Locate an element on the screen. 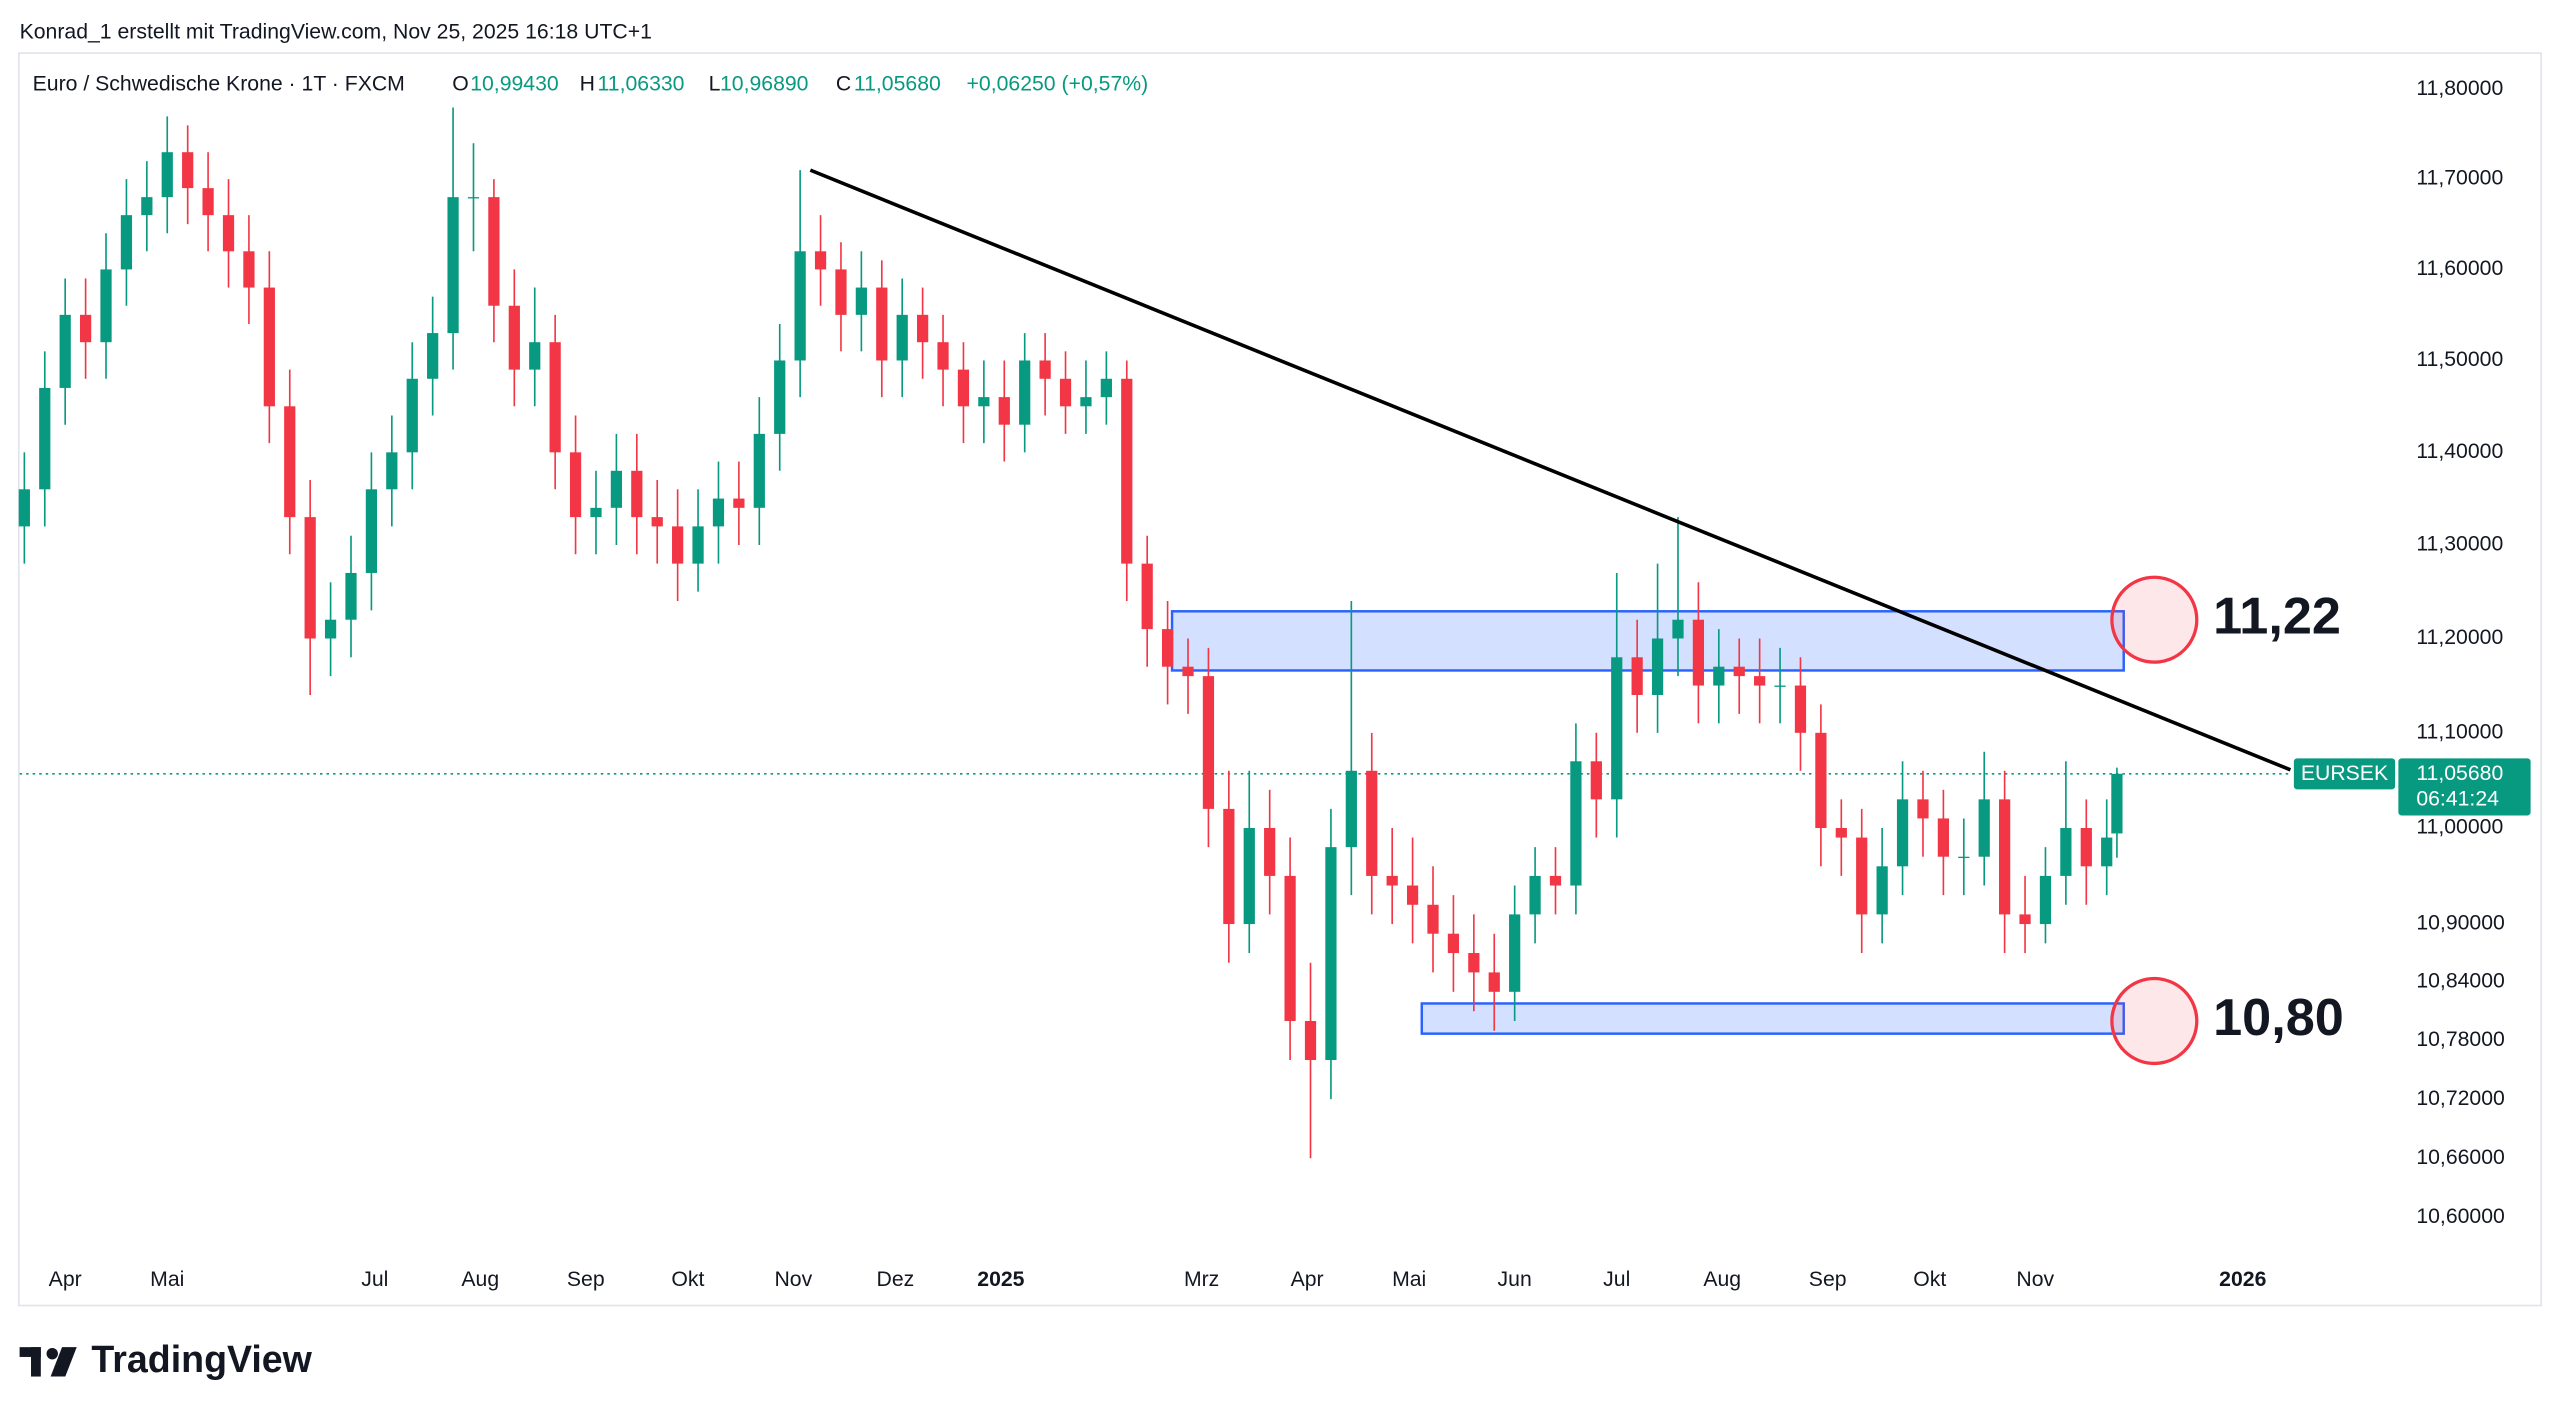 This screenshot has height=1419, width=2560. x-tick-label: Jul is located at coordinates (1616, 1279).